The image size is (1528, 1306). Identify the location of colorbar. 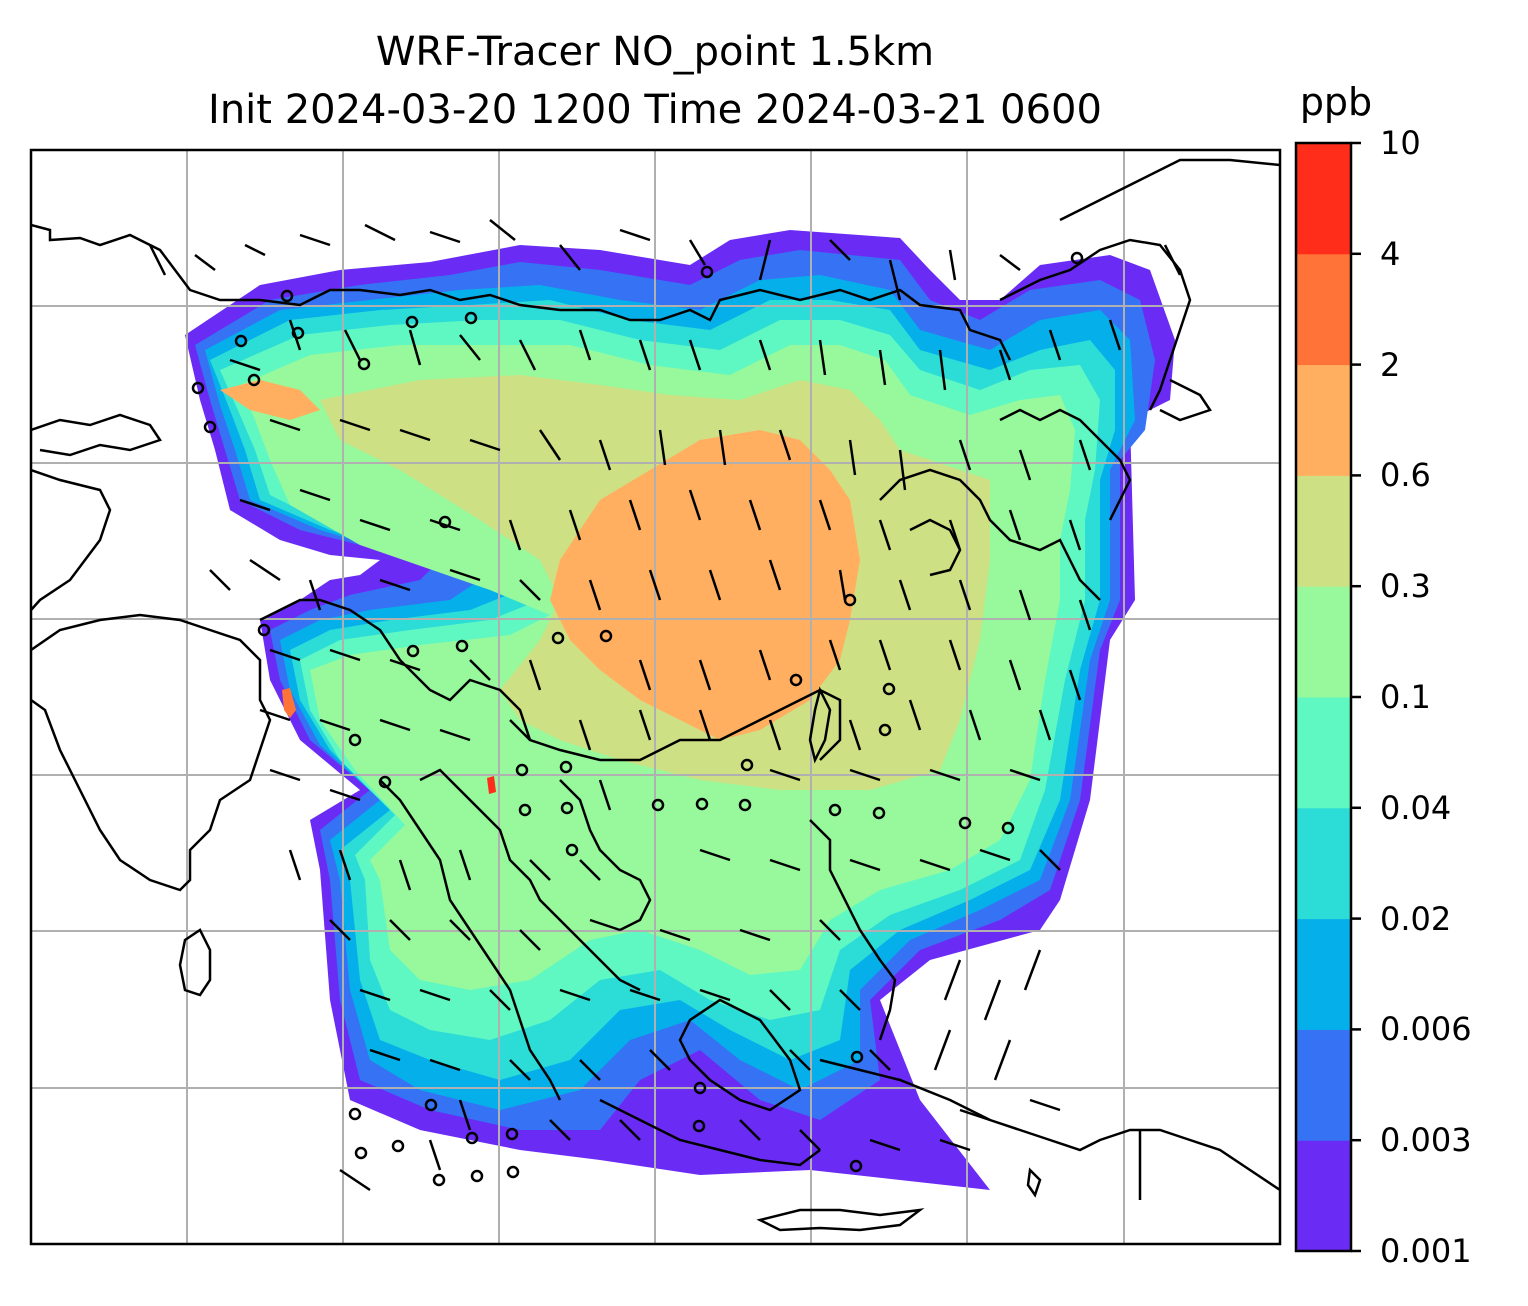
(1327, 697).